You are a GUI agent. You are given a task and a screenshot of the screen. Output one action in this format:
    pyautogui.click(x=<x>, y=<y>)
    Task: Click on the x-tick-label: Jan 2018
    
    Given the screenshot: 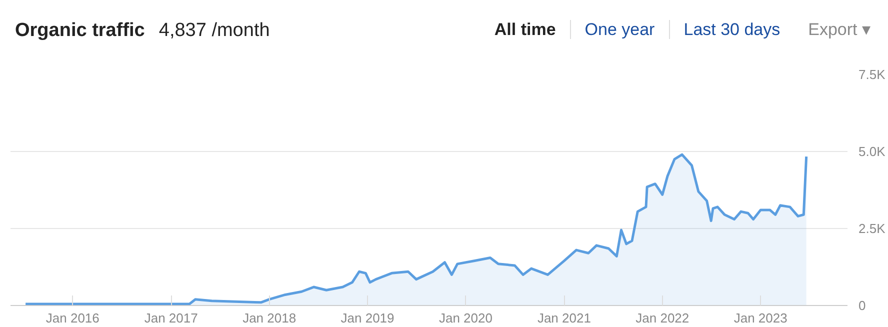 What is the action you would take?
    pyautogui.click(x=269, y=318)
    